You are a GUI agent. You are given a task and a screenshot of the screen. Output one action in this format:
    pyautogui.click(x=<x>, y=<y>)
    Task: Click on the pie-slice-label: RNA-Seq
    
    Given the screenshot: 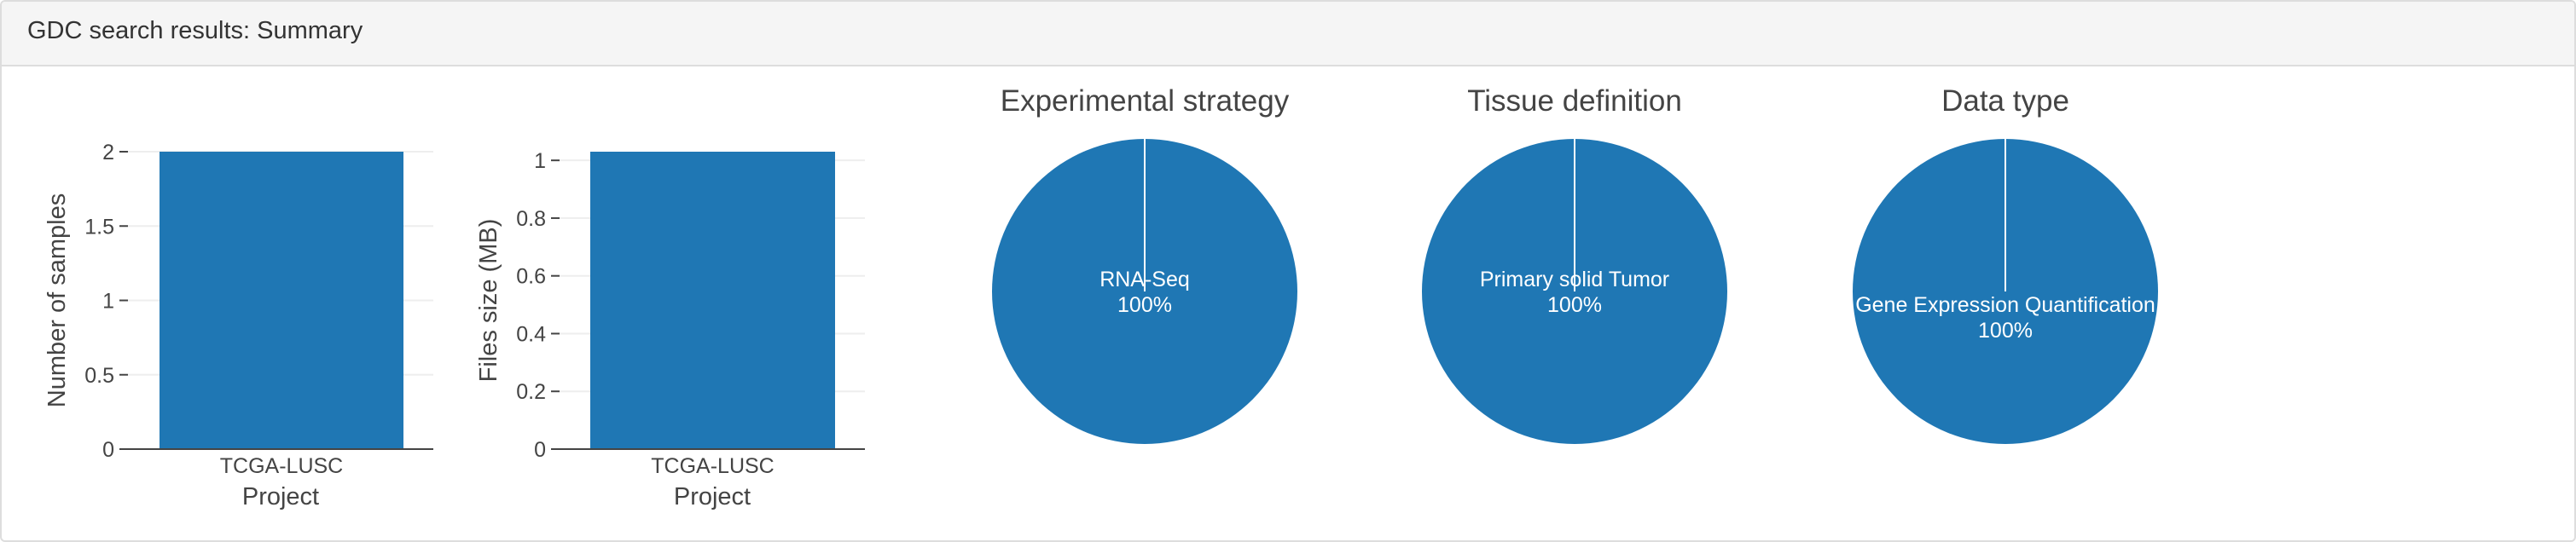 What is the action you would take?
    pyautogui.click(x=1144, y=279)
    